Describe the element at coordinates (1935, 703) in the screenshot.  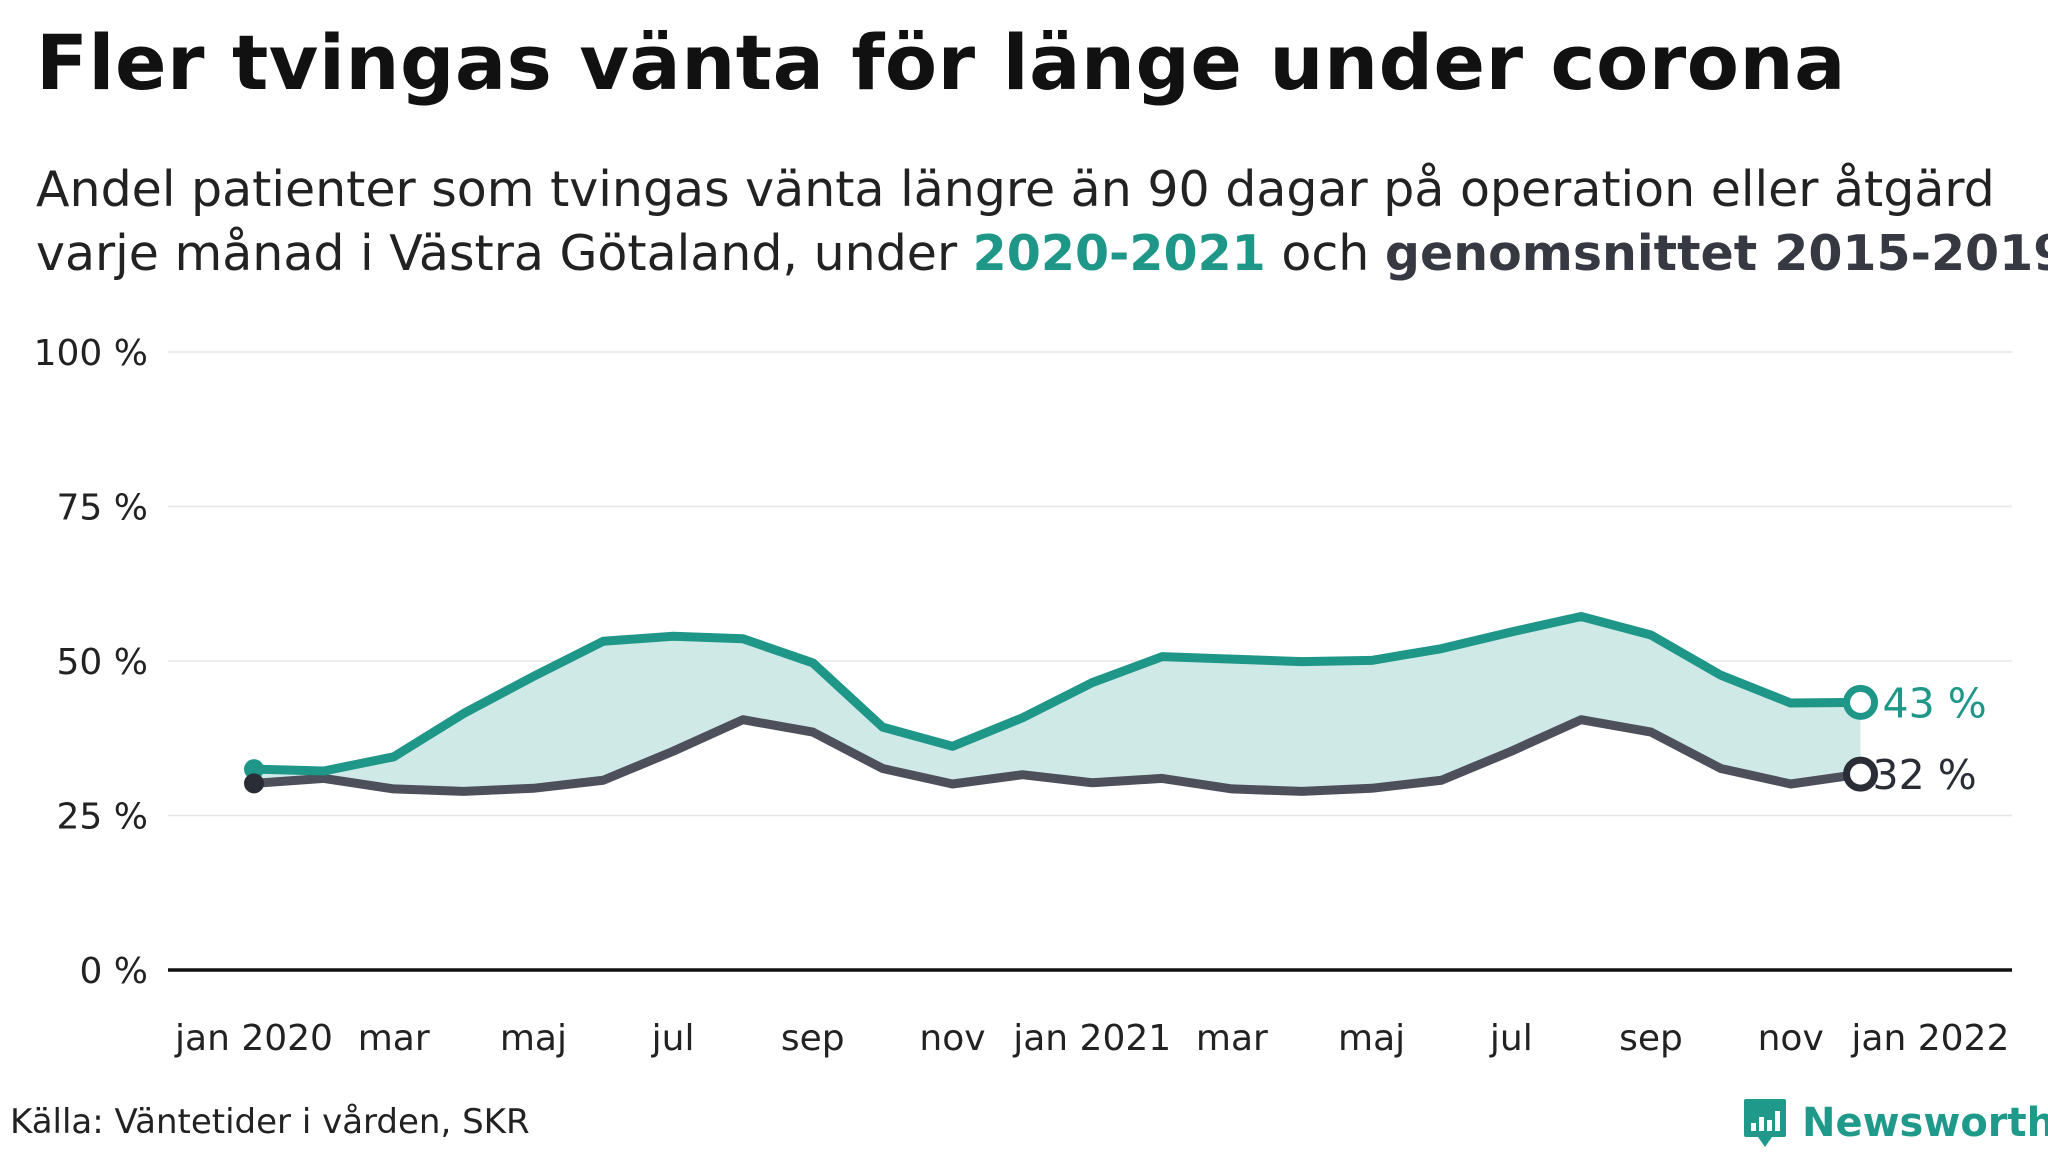
I see `end-label-current: 43 %` at that location.